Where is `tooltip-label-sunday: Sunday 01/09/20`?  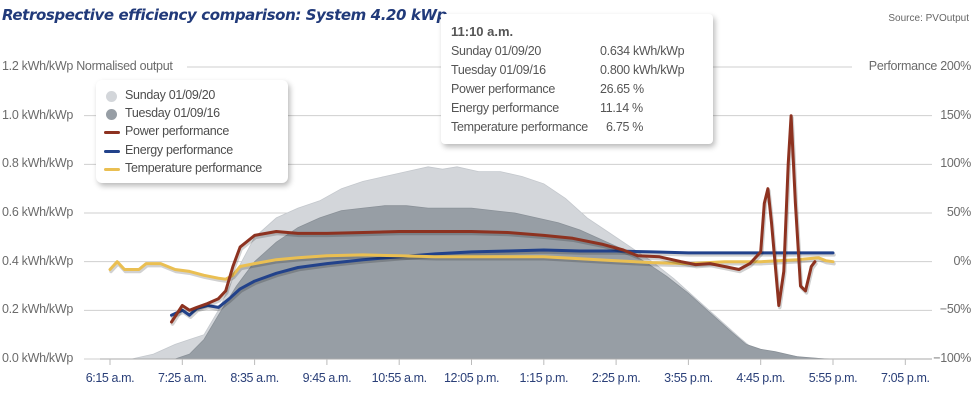
tooltip-label-sunday: Sunday 01/09/20 is located at coordinates (496, 51).